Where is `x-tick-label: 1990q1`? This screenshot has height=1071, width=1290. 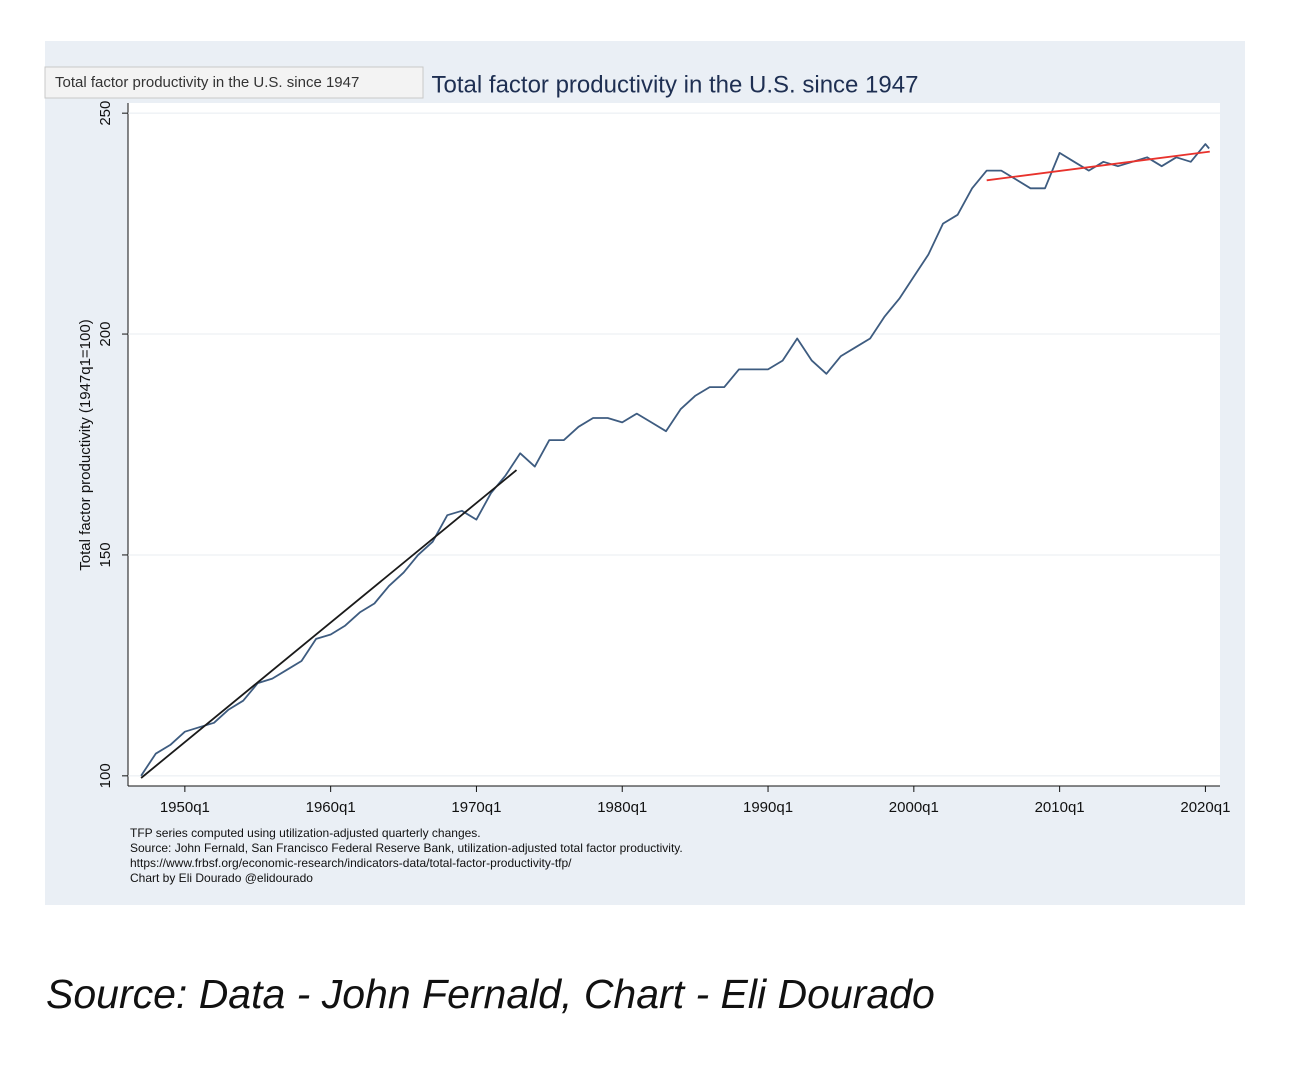
x-tick-label: 1990q1 is located at coordinates (768, 807).